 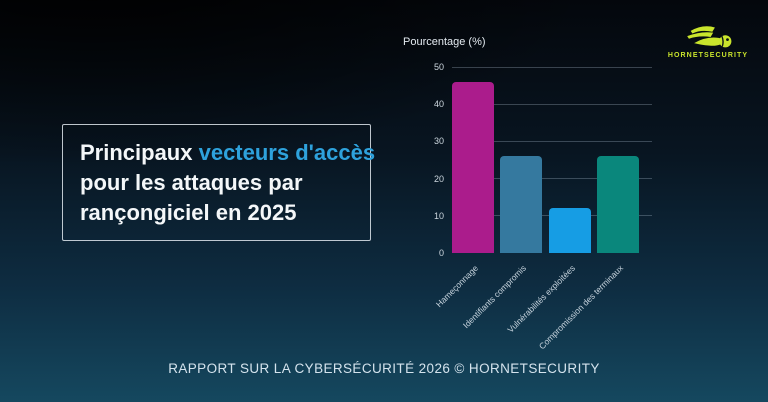 I want to click on y-tick-label: 20, so click(x=438, y=178).